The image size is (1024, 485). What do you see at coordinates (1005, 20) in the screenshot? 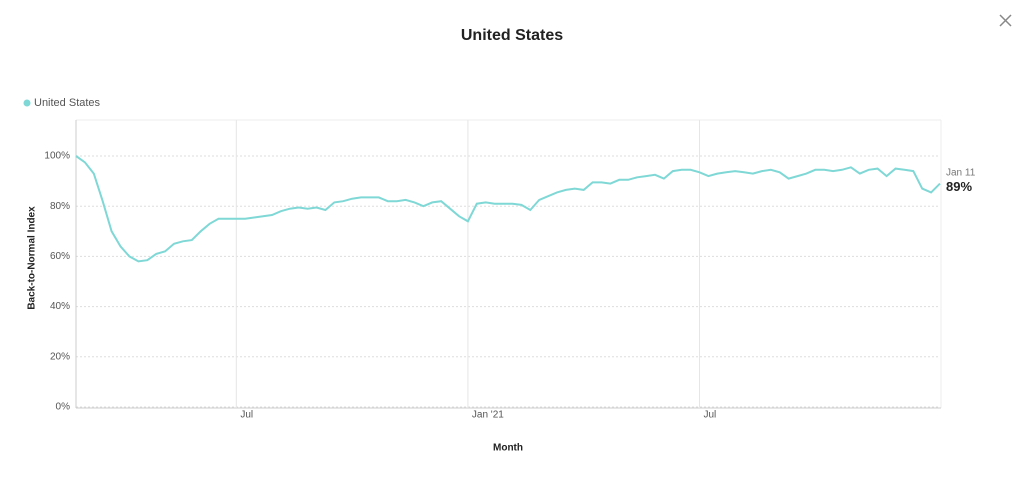
I see `close-button` at bounding box center [1005, 20].